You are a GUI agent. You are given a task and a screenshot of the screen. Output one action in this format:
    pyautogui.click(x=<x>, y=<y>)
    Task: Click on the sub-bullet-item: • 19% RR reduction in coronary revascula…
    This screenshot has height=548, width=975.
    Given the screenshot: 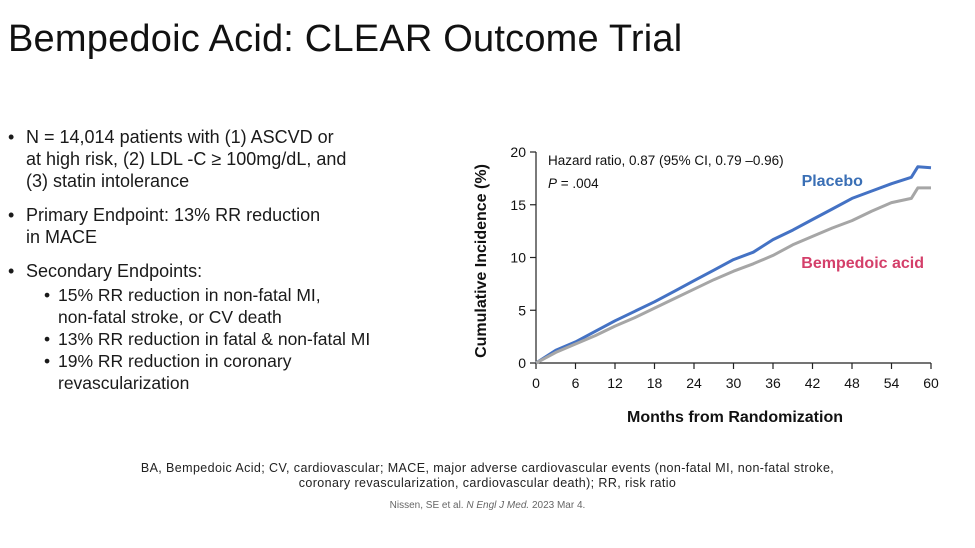 What is the action you would take?
    pyautogui.click(x=236, y=372)
    